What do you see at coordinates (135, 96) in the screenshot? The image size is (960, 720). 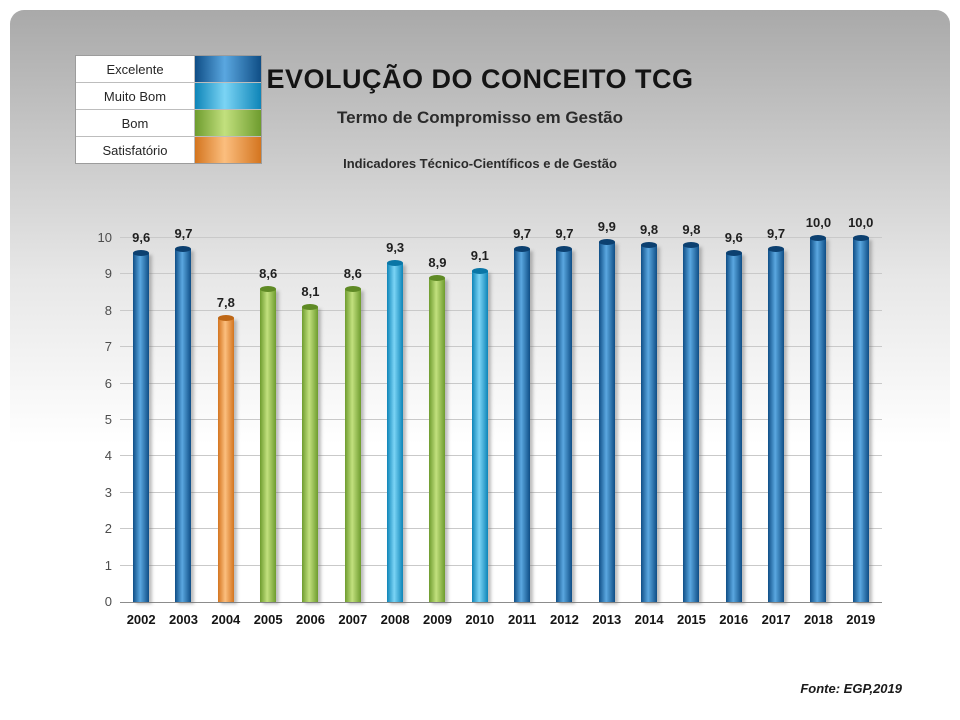 I see `legend-label-muito-bom: Muito Bom` at bounding box center [135, 96].